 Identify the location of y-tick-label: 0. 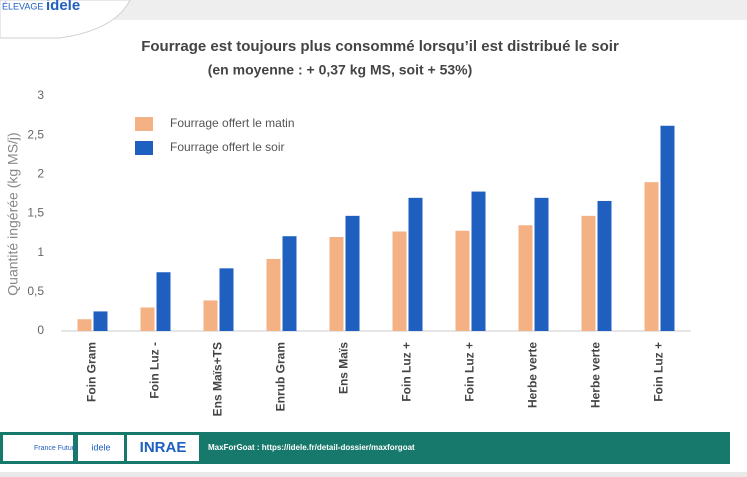
(40, 330).